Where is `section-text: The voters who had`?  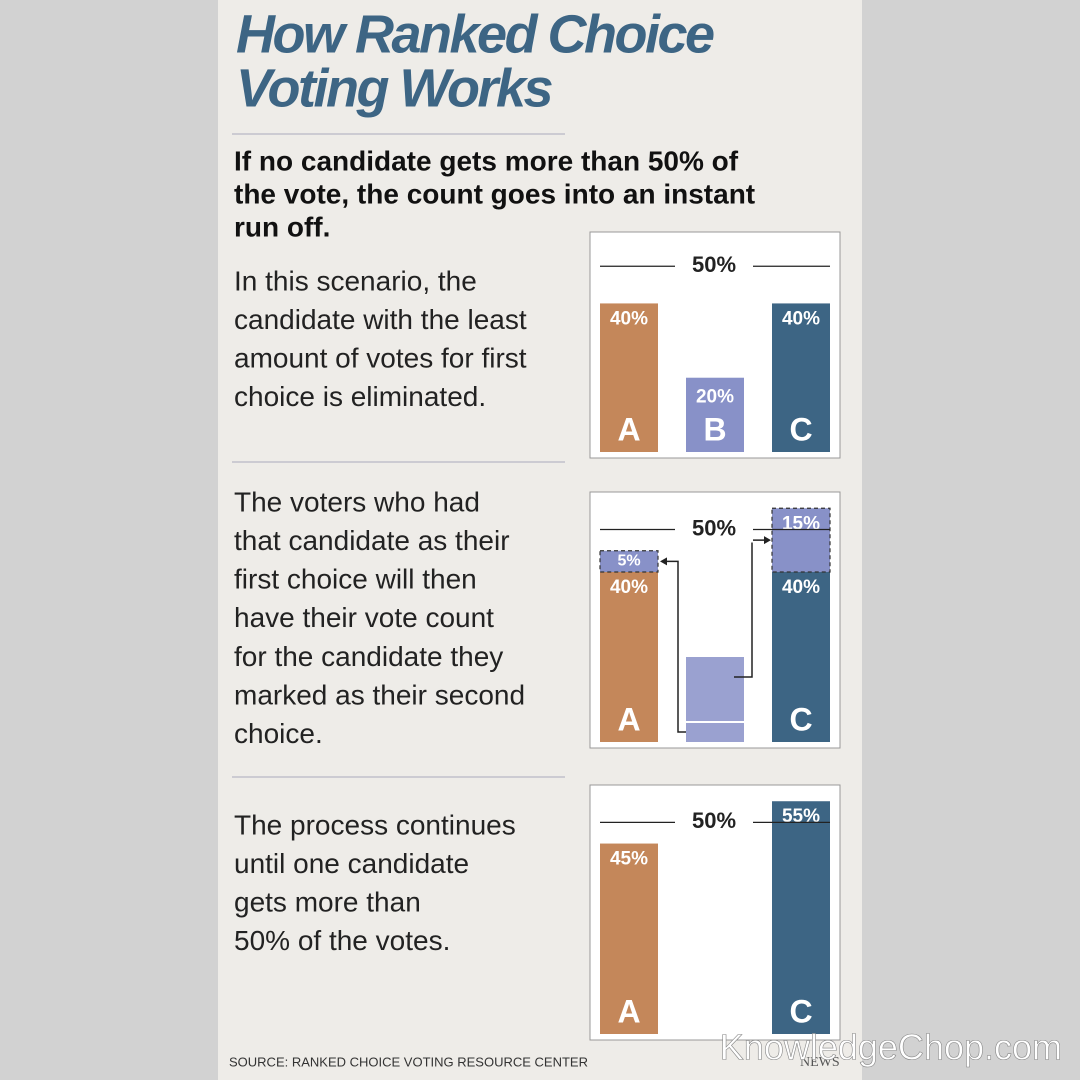
section-text: The voters who had is located at coordinates (357, 501).